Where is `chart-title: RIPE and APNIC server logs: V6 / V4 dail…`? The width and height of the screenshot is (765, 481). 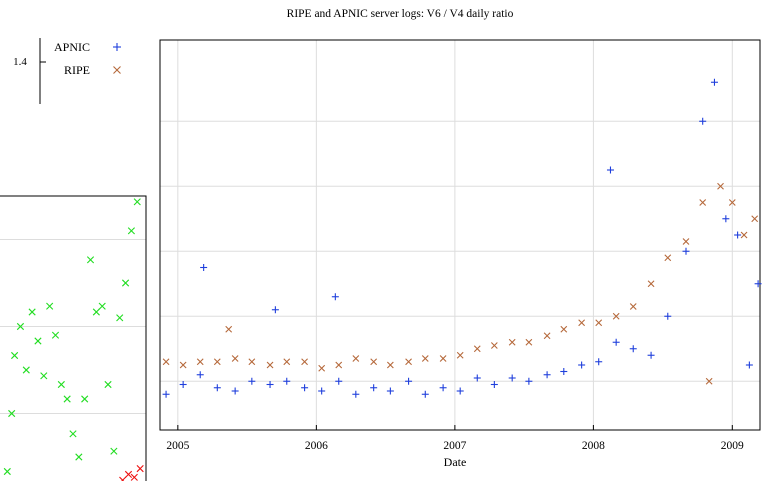
chart-title: RIPE and APNIC server logs: V6 / V4 dail… is located at coordinates (400, 14).